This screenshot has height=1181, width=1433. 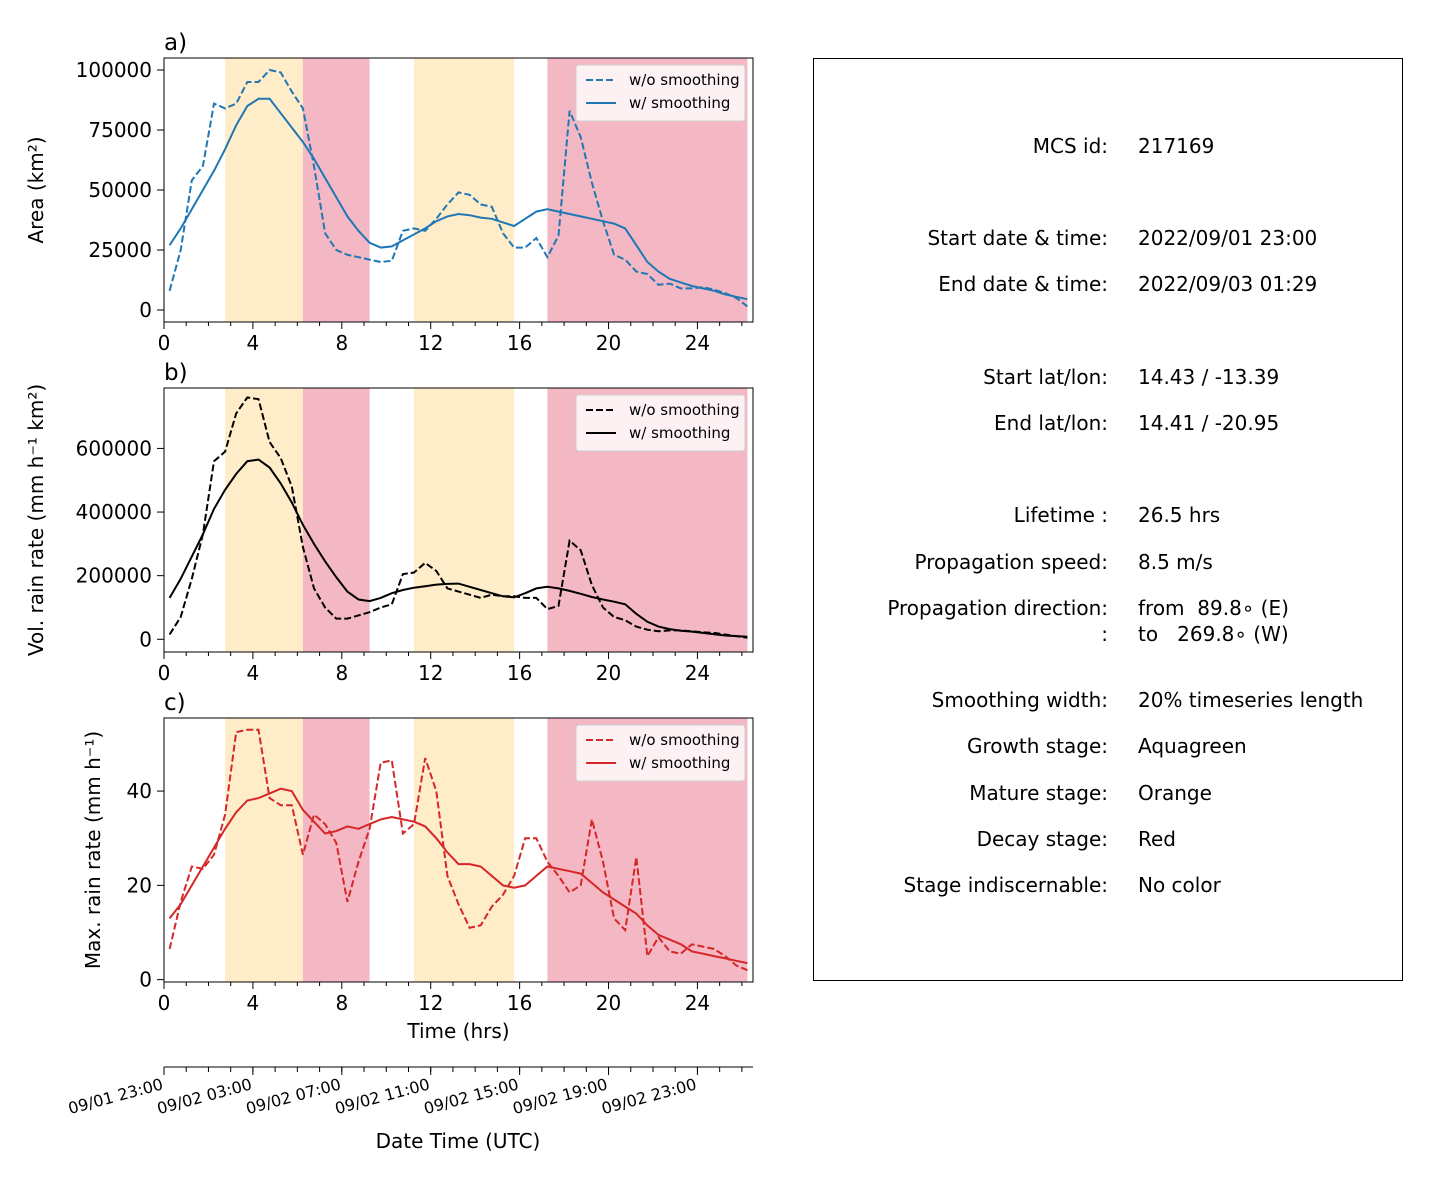 What do you see at coordinates (204, 1097) in the screenshot?
I see `date-tick-label: 09/02 03:00` at bounding box center [204, 1097].